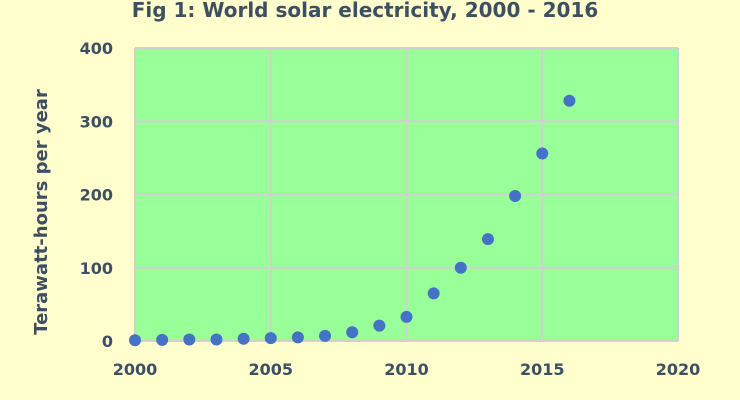 This screenshot has height=400, width=740. I want to click on x-tick-label: 2005, so click(270, 369).